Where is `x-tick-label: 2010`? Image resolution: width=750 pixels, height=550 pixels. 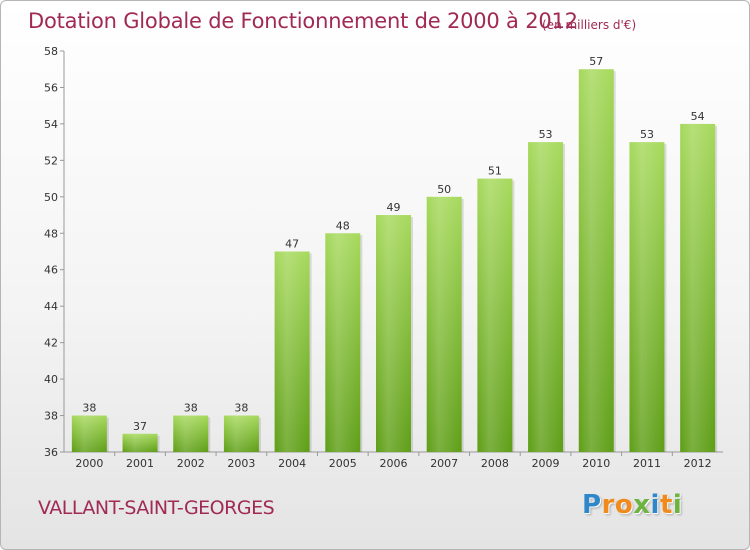
x-tick-label: 2010 is located at coordinates (596, 463).